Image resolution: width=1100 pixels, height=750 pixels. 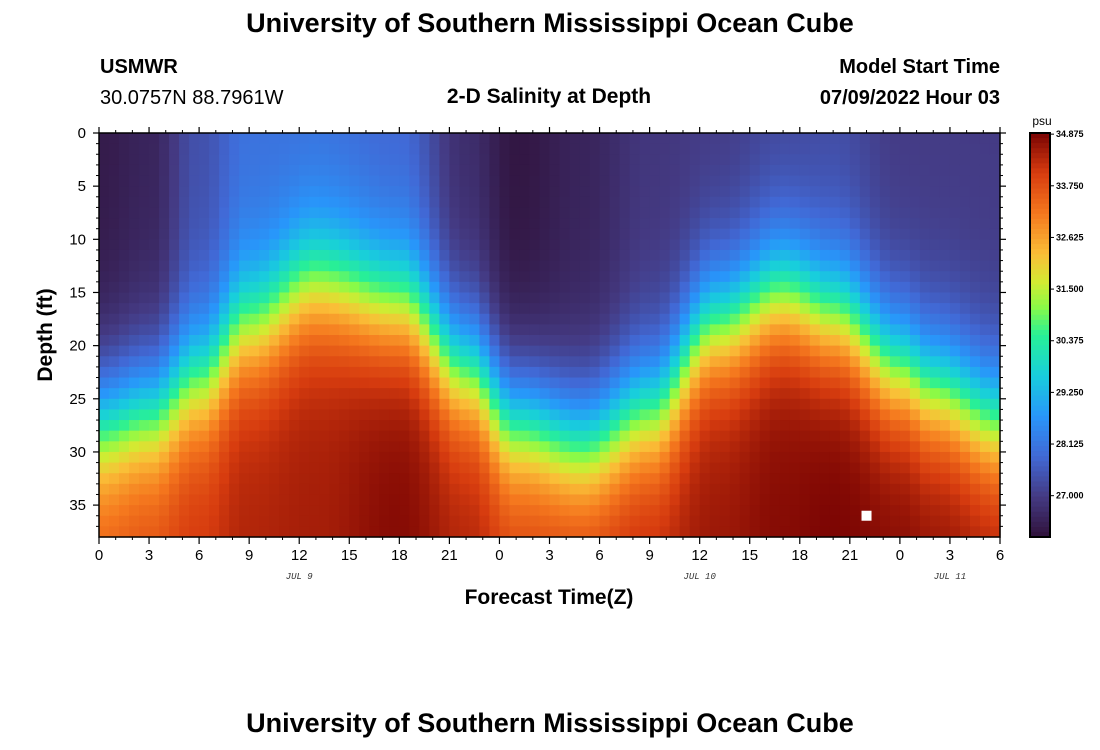 What do you see at coordinates (799, 555) in the screenshot?
I see `x-tick-label: 18` at bounding box center [799, 555].